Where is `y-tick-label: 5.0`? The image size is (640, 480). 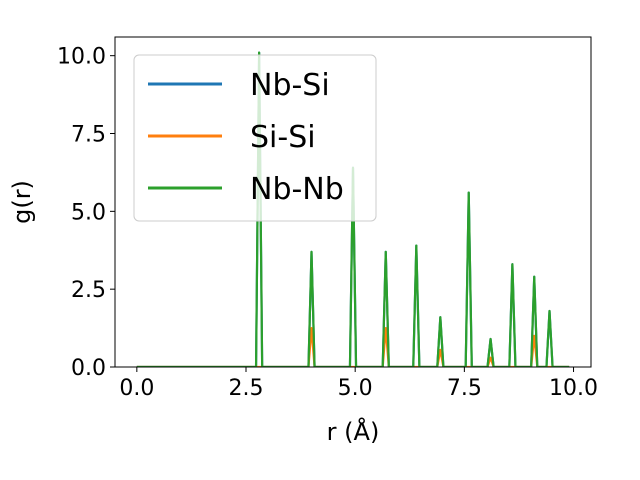
y-tick-label: 5.0 is located at coordinates (88, 212).